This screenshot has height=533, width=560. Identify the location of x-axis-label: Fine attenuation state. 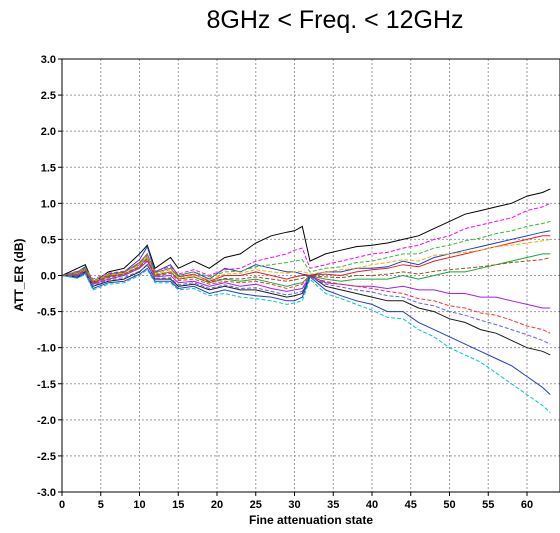
(311, 520).